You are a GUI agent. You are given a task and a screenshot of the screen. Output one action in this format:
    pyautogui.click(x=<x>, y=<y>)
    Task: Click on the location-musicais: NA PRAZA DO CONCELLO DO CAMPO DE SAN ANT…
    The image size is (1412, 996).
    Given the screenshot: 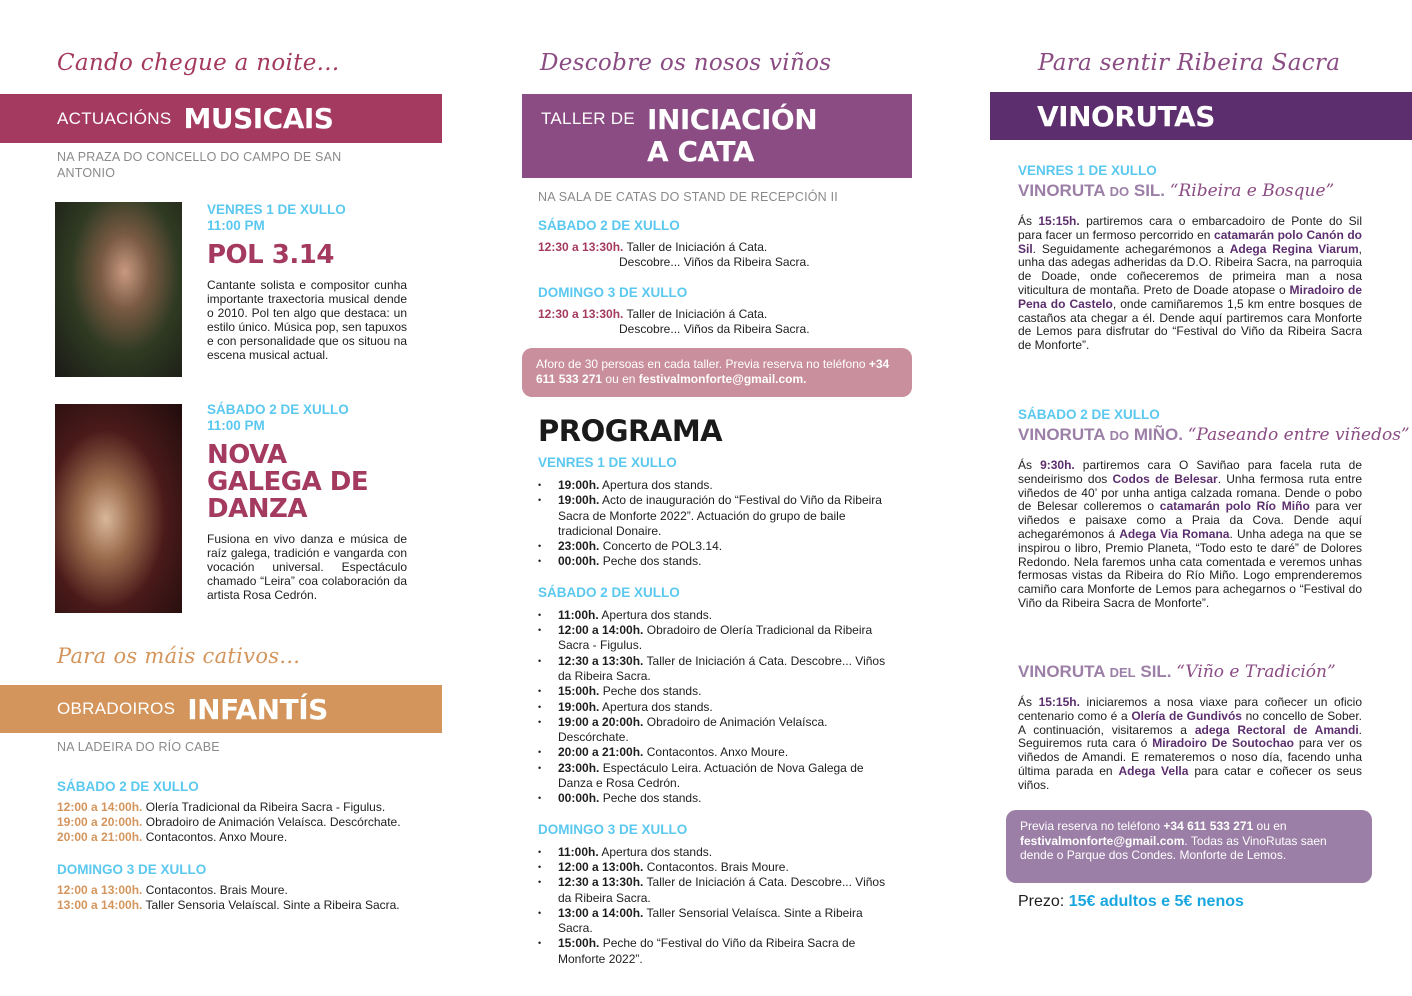 What is the action you would take?
    pyautogui.click(x=199, y=165)
    